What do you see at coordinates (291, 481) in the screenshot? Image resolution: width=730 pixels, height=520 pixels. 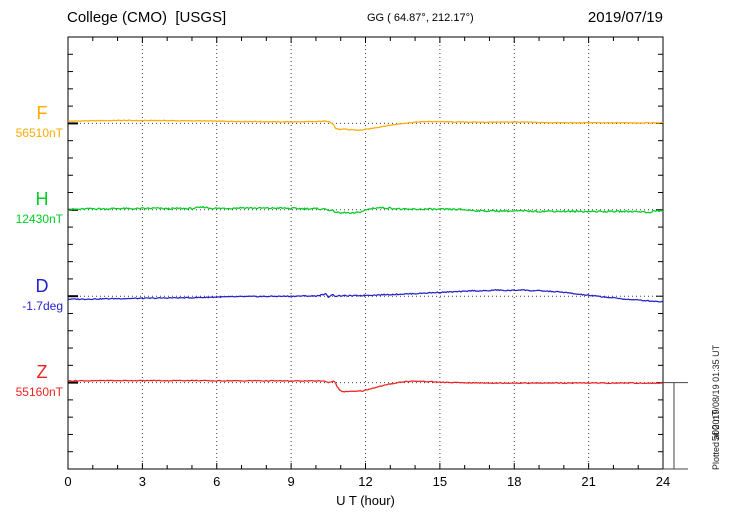 I see `x-tick-label-9: 9` at bounding box center [291, 481].